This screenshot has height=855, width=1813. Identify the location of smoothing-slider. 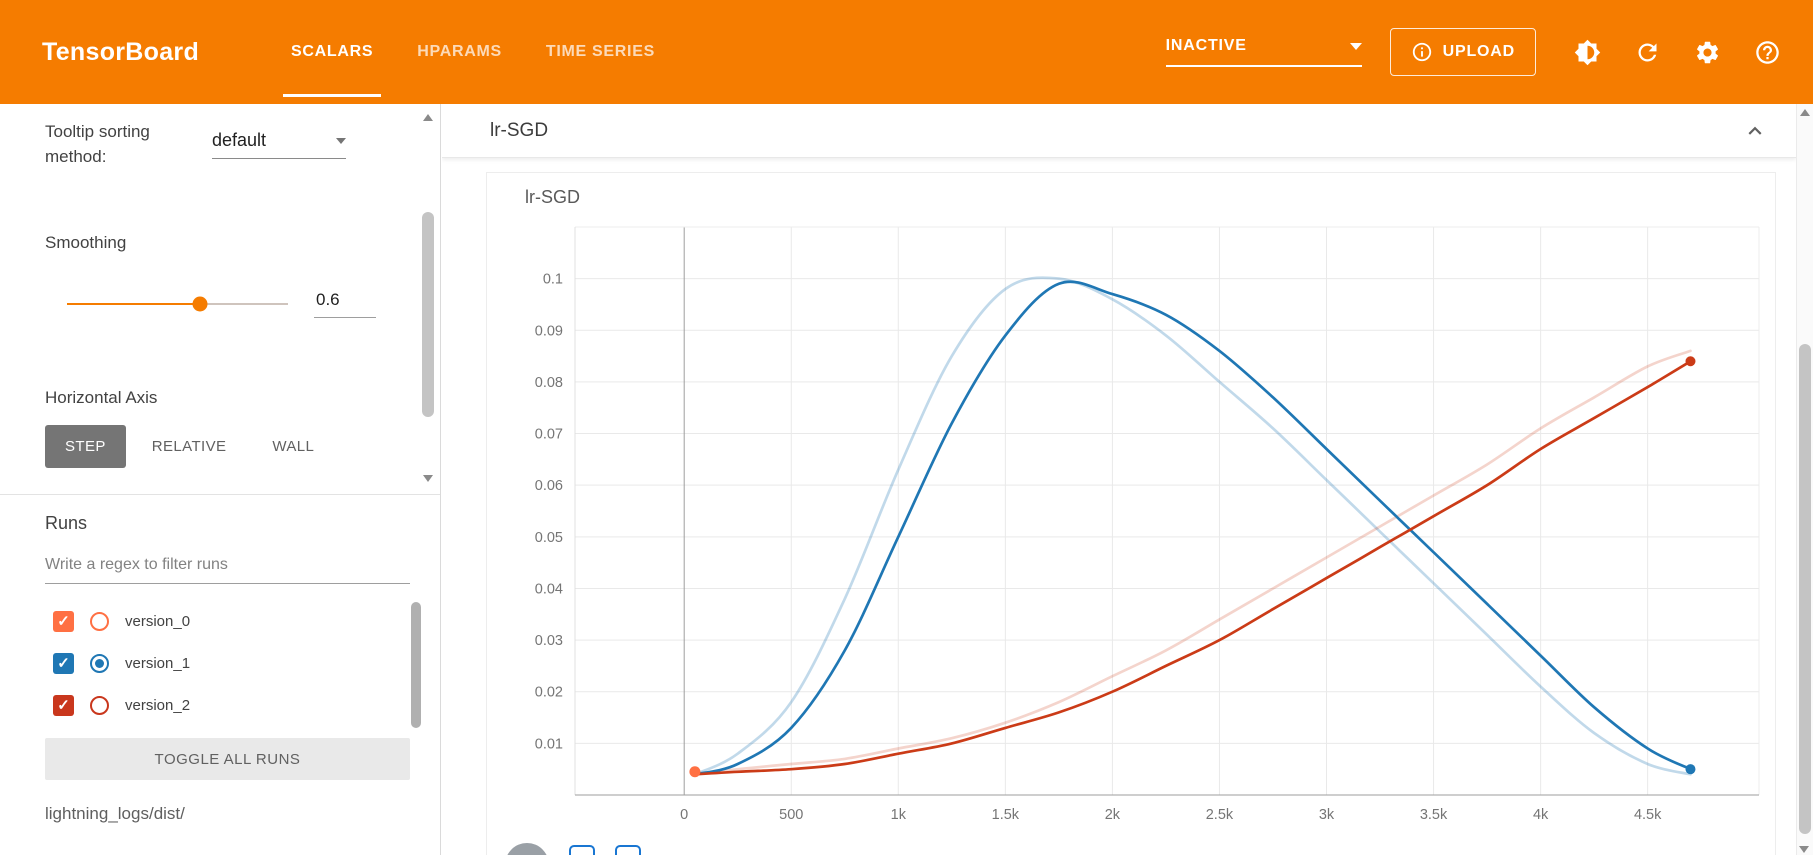
(177, 304).